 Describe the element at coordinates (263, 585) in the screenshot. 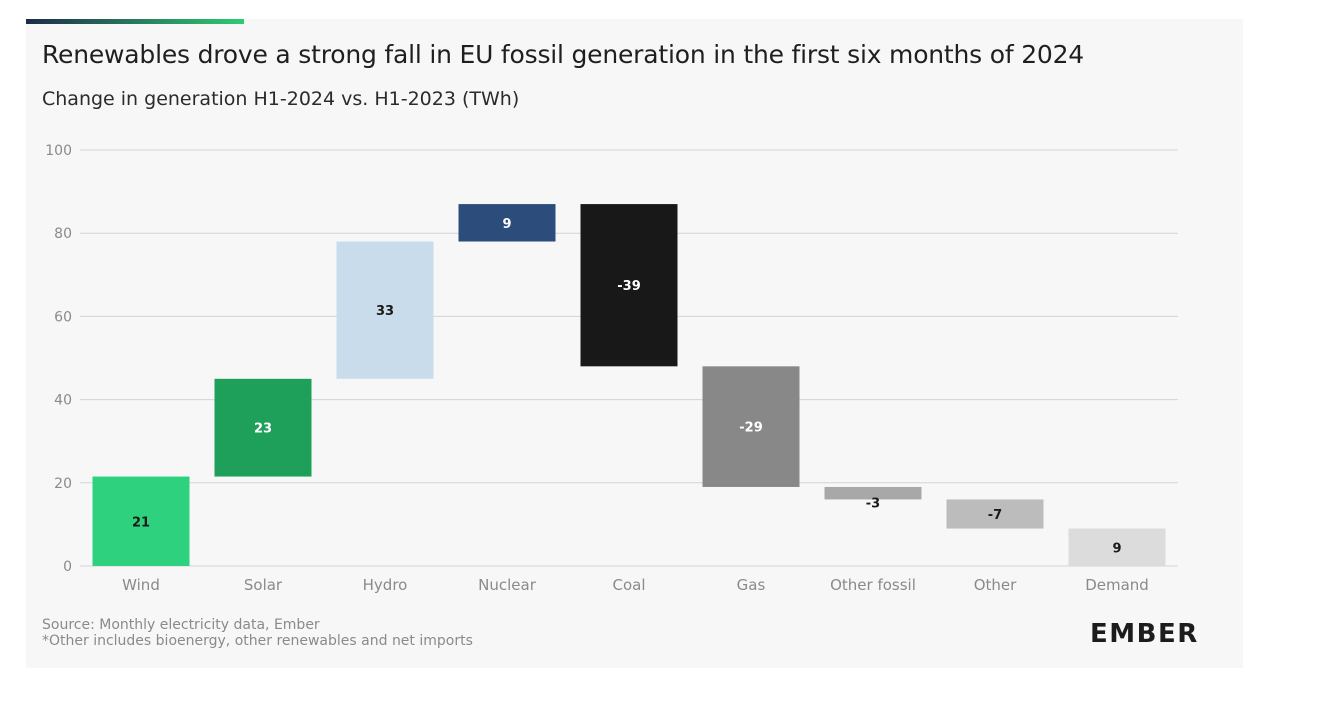

I see `x-tick-label: Solar` at that location.